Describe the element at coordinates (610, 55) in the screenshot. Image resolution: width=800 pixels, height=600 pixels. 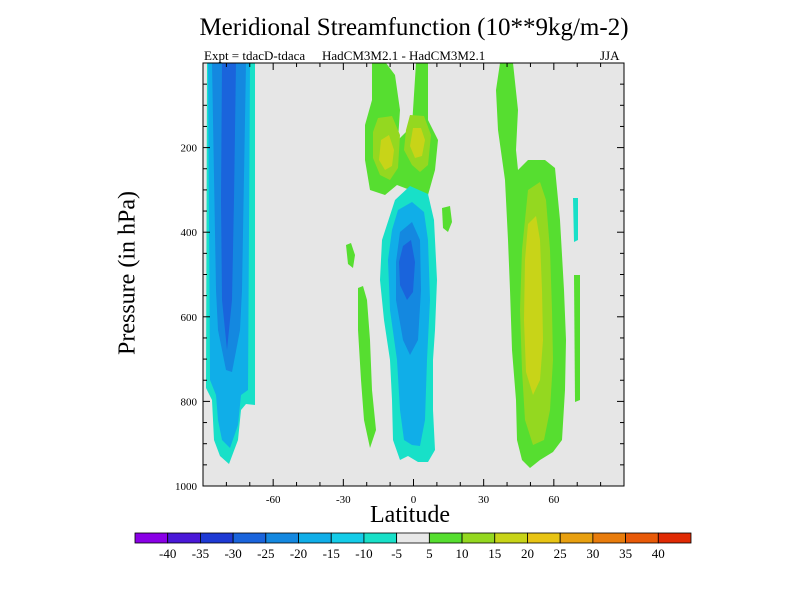
I see `subtitle-season: JJA` at that location.